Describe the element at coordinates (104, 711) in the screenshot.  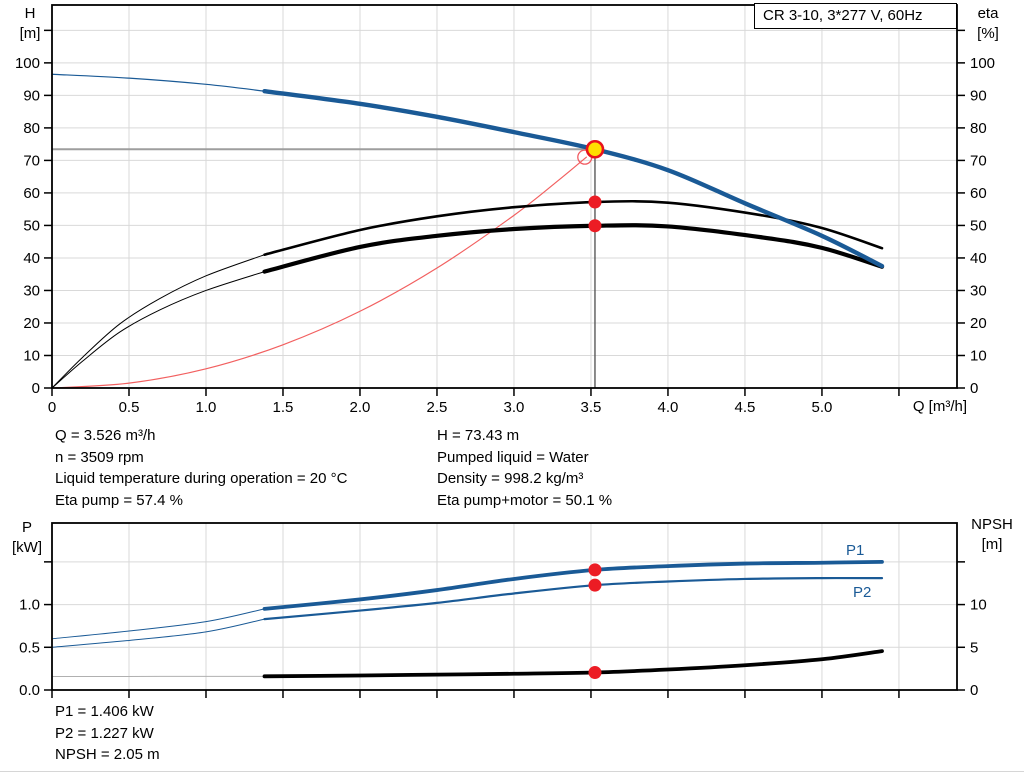
I see `readout-p1: P1 = 1.406 kW` at that location.